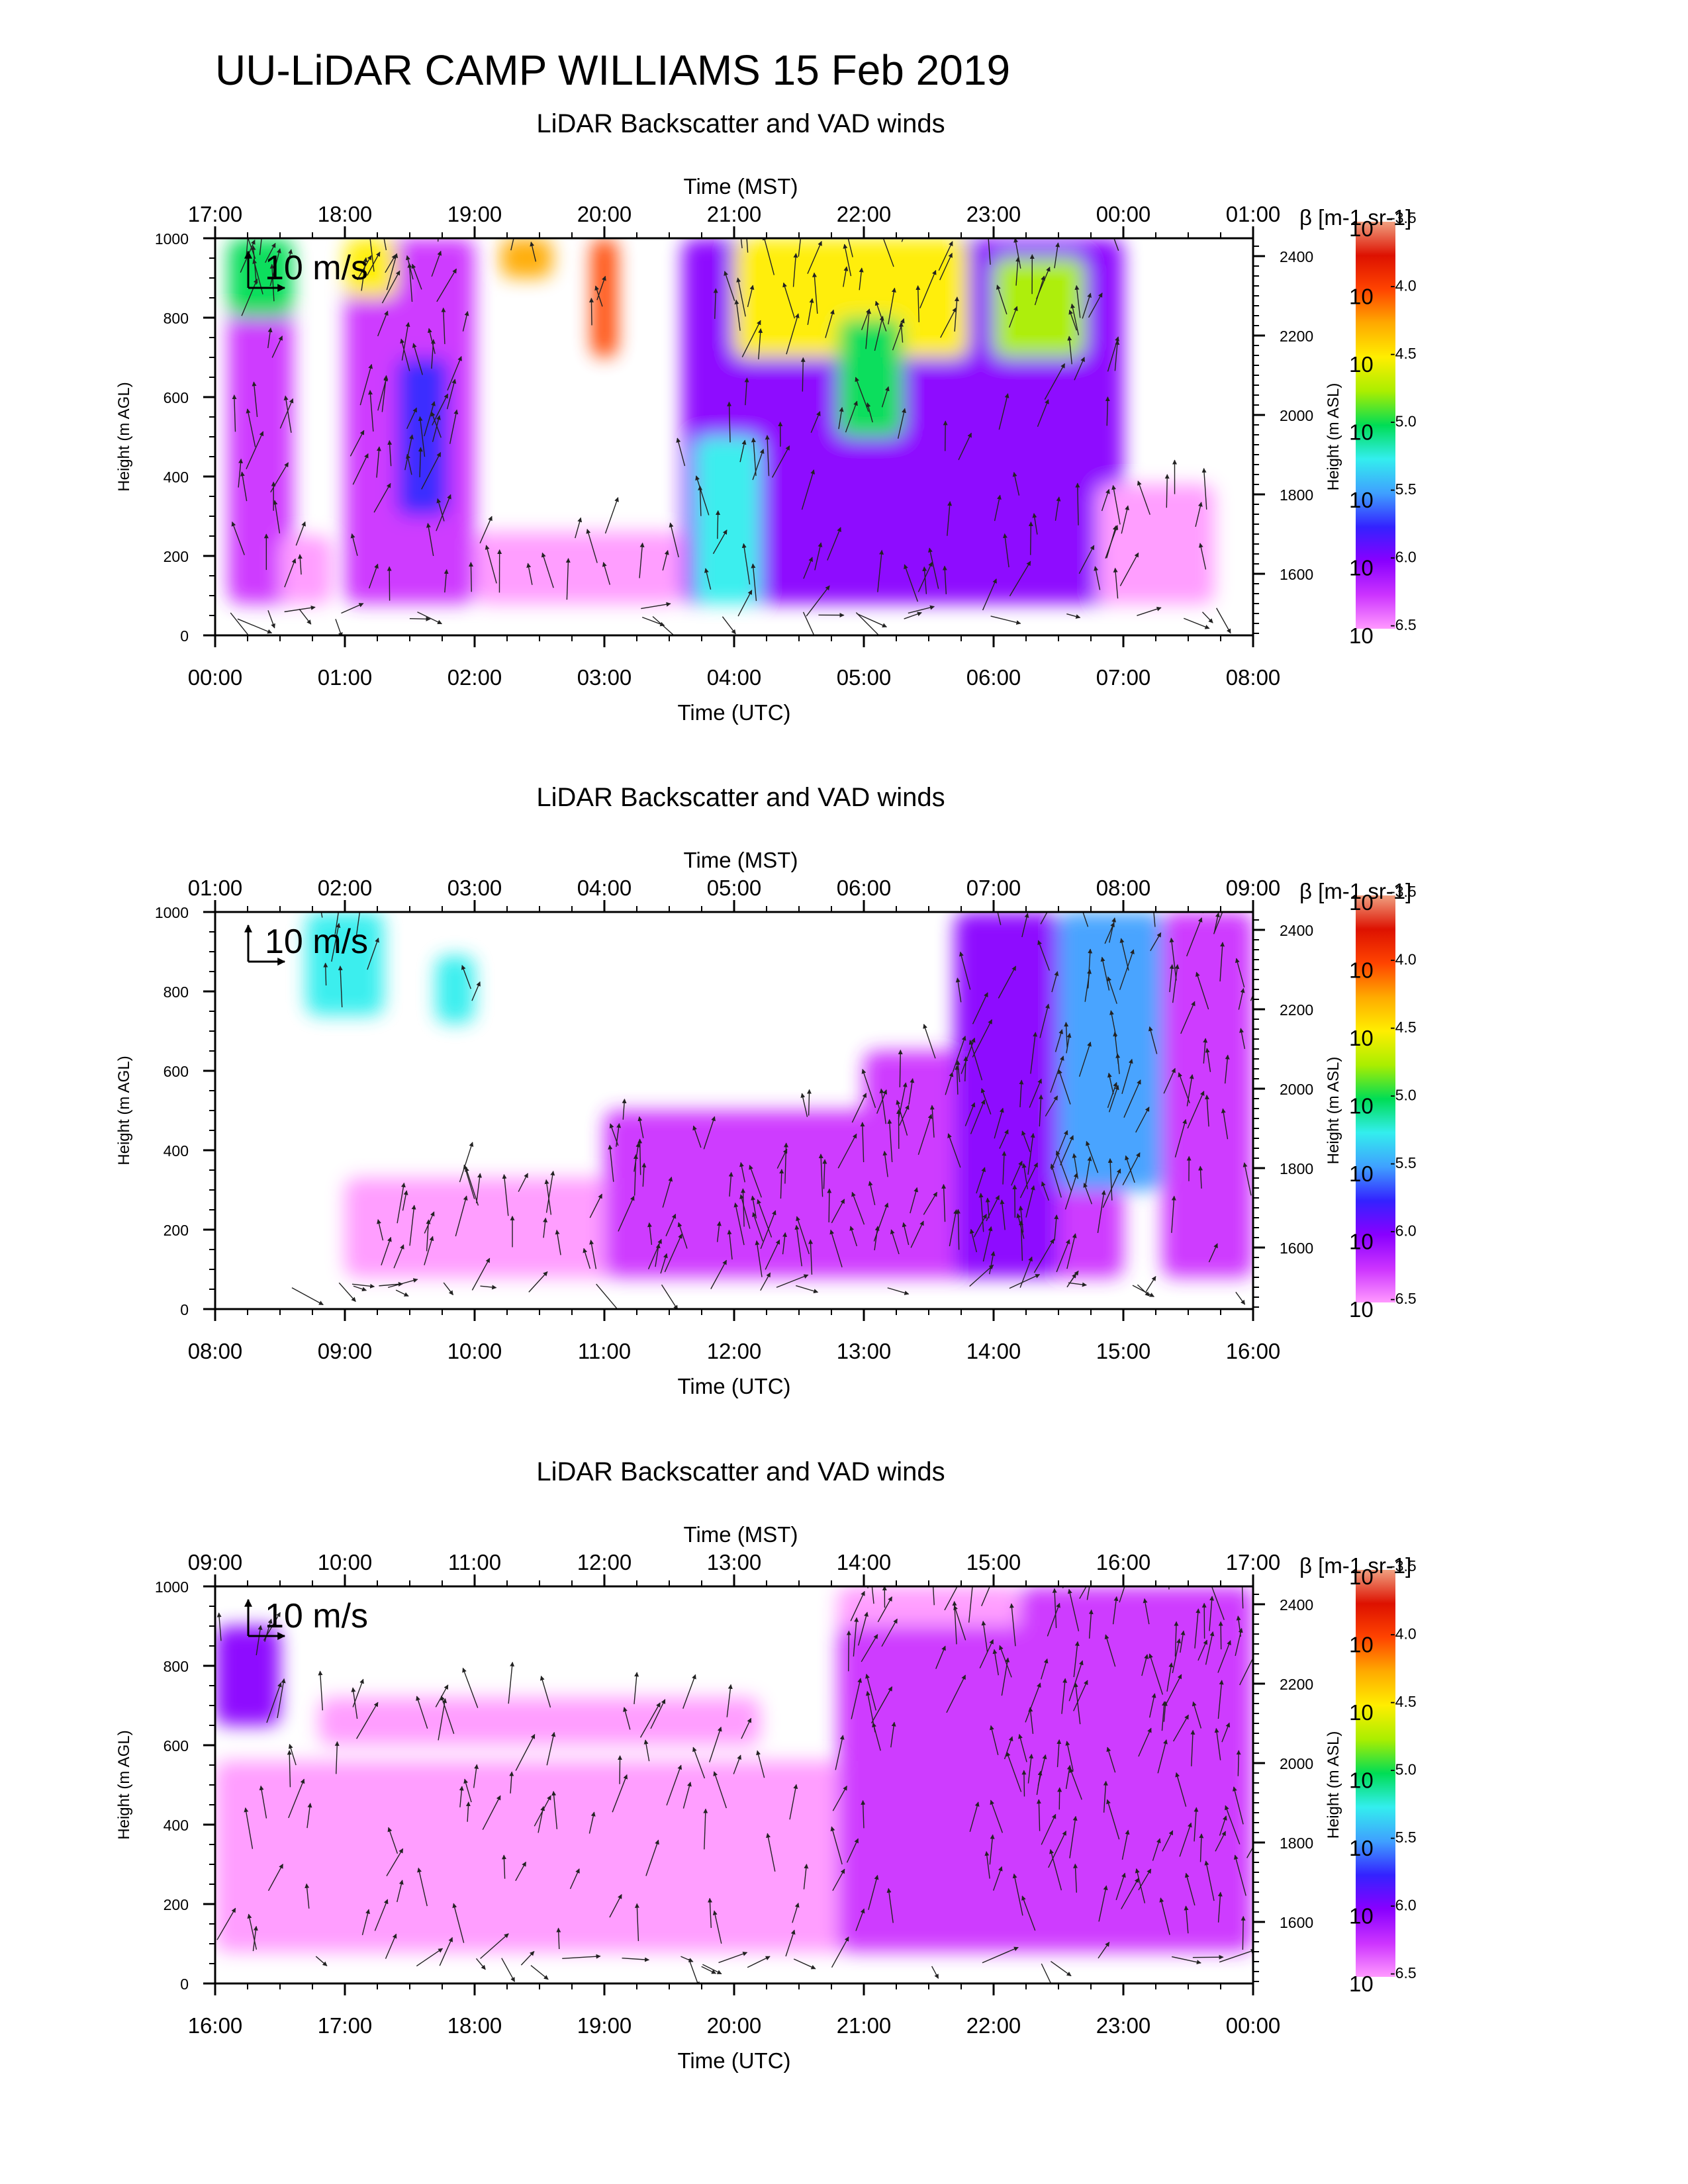  Describe the element at coordinates (539, 1721) in the screenshot. I see `backscatter-region` at that location.